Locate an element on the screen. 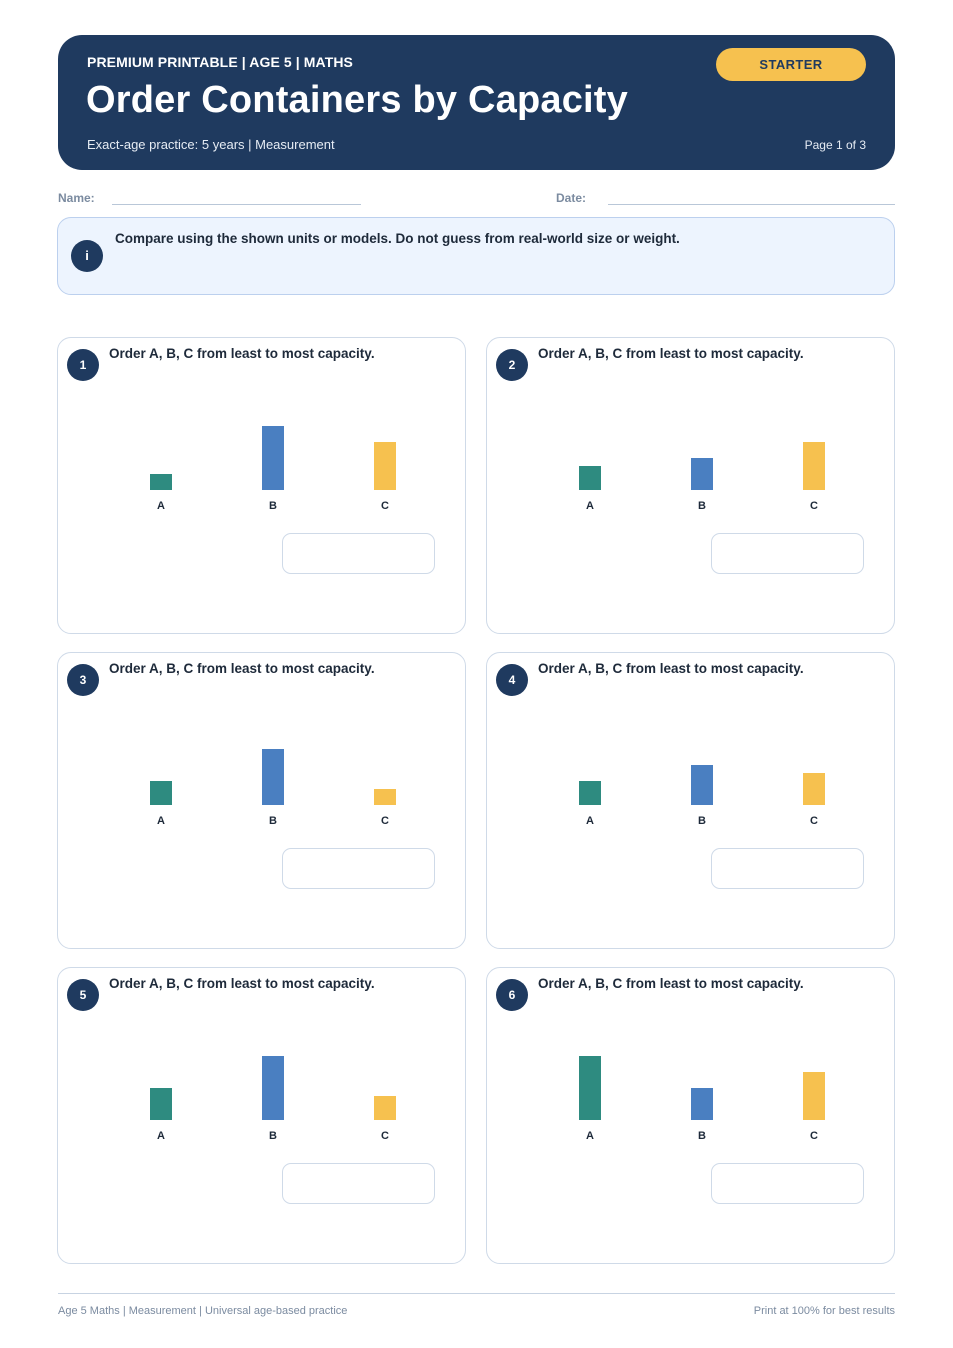 The image size is (953, 1348). name-label: Name: is located at coordinates (76, 198).